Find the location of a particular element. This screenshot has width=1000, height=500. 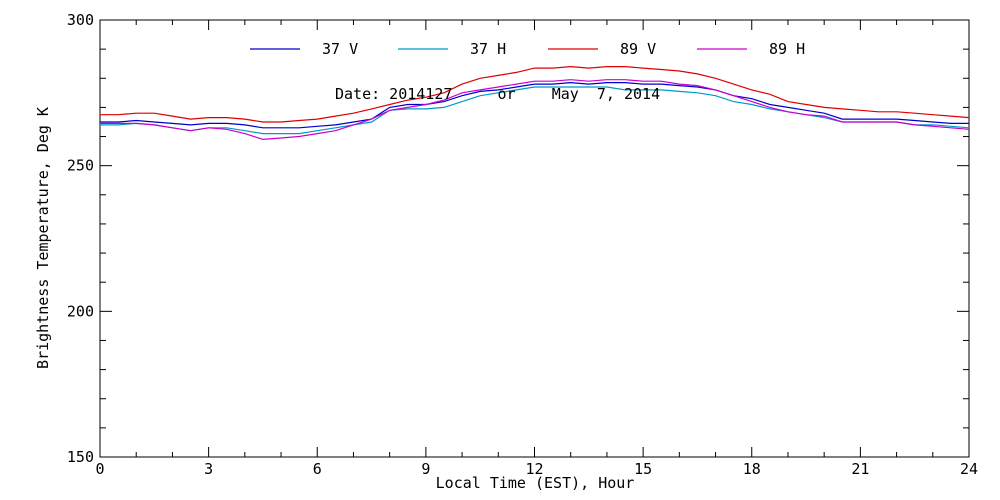

y-tick-label: 200 is located at coordinates (80, 311).